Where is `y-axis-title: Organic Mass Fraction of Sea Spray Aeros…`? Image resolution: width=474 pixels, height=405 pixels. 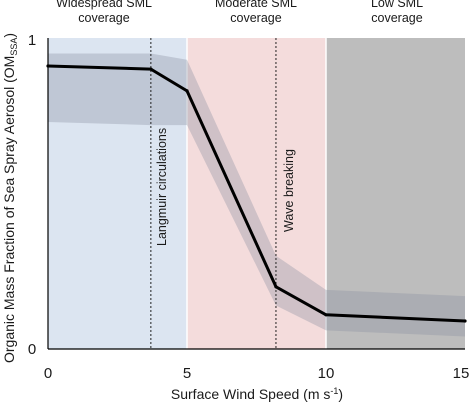 y-axis-title: Organic Mass Fraction of Sea Spray Aeros… is located at coordinates (10, 198).